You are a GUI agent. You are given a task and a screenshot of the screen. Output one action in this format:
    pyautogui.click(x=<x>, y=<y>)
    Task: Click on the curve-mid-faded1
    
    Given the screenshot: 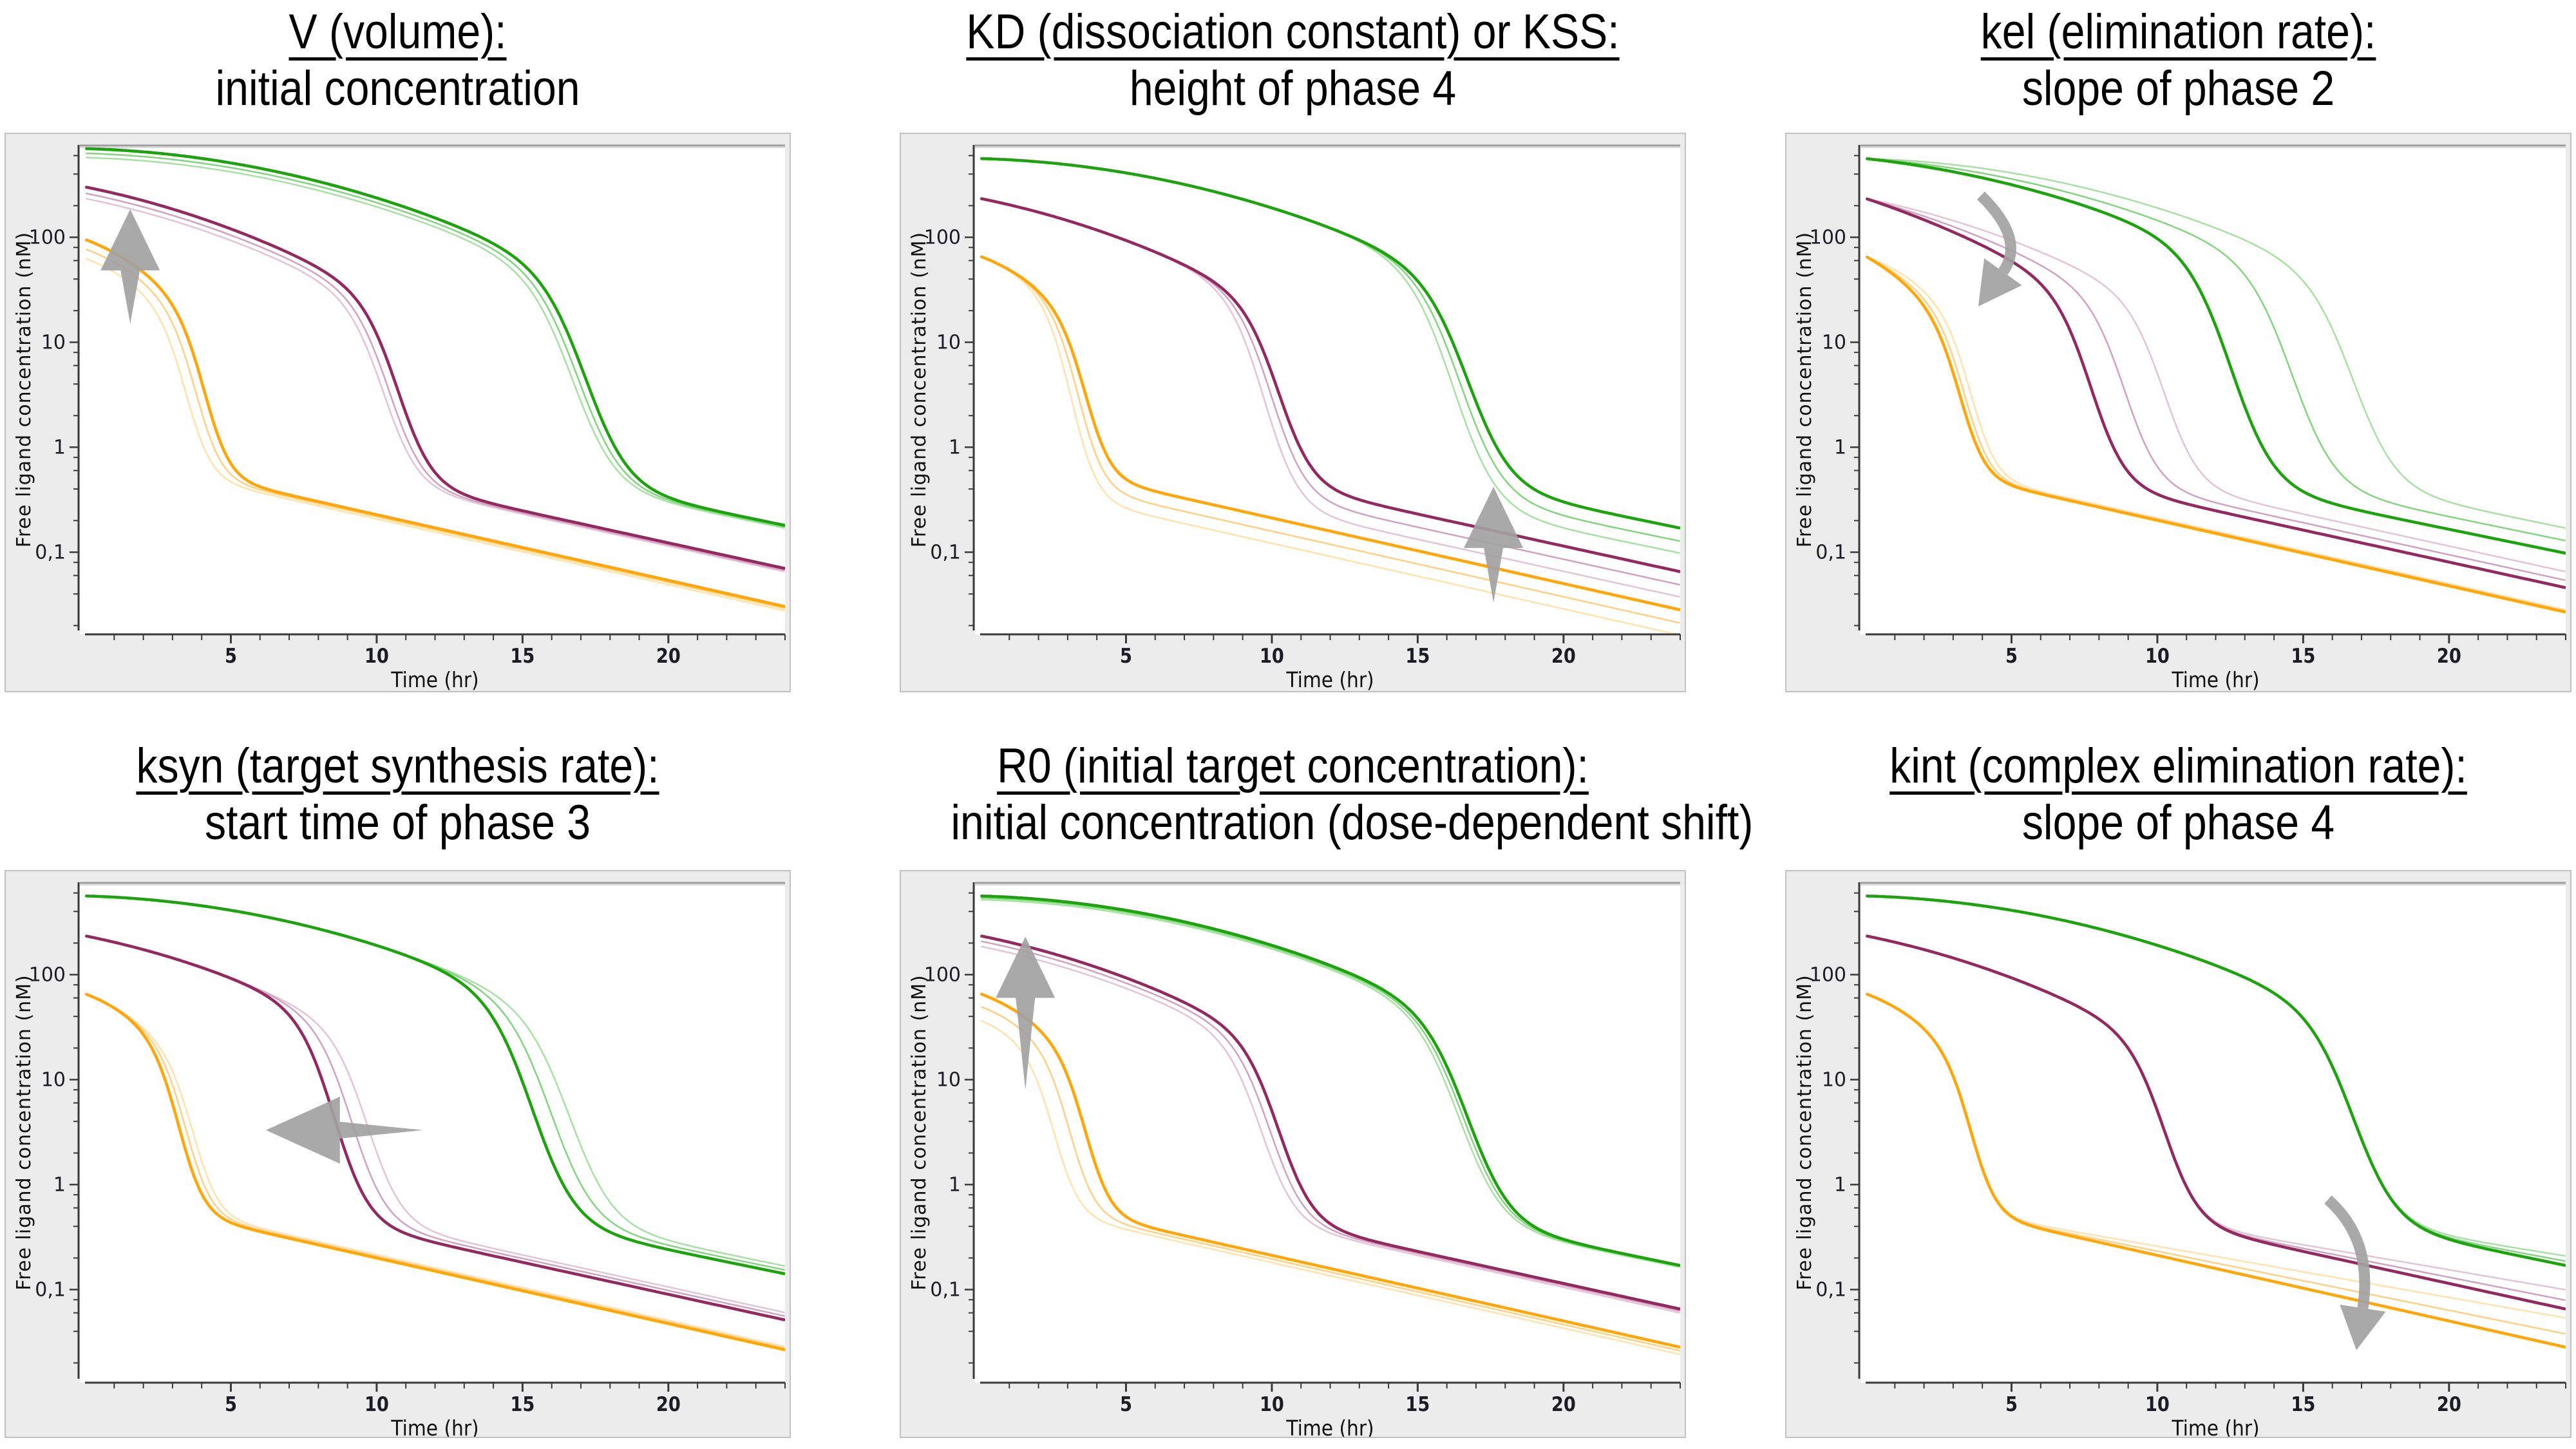 What is the action you would take?
    pyautogui.click(x=1331, y=1126)
    